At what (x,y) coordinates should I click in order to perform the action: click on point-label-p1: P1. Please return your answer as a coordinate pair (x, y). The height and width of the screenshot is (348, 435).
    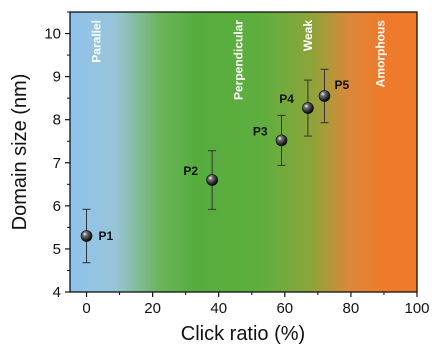
    Looking at the image, I should click on (106, 236).